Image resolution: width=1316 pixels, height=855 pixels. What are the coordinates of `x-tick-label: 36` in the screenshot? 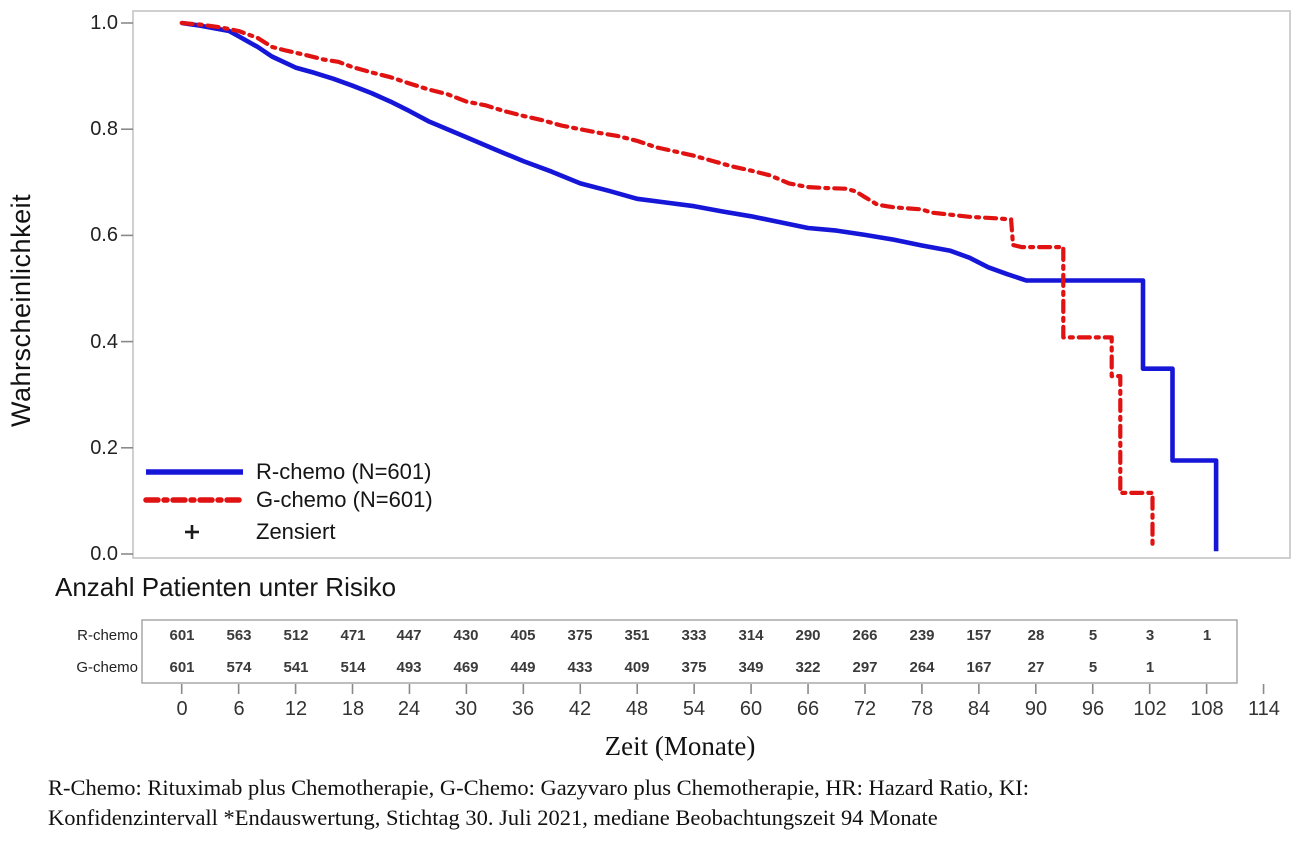 It's located at (523, 709).